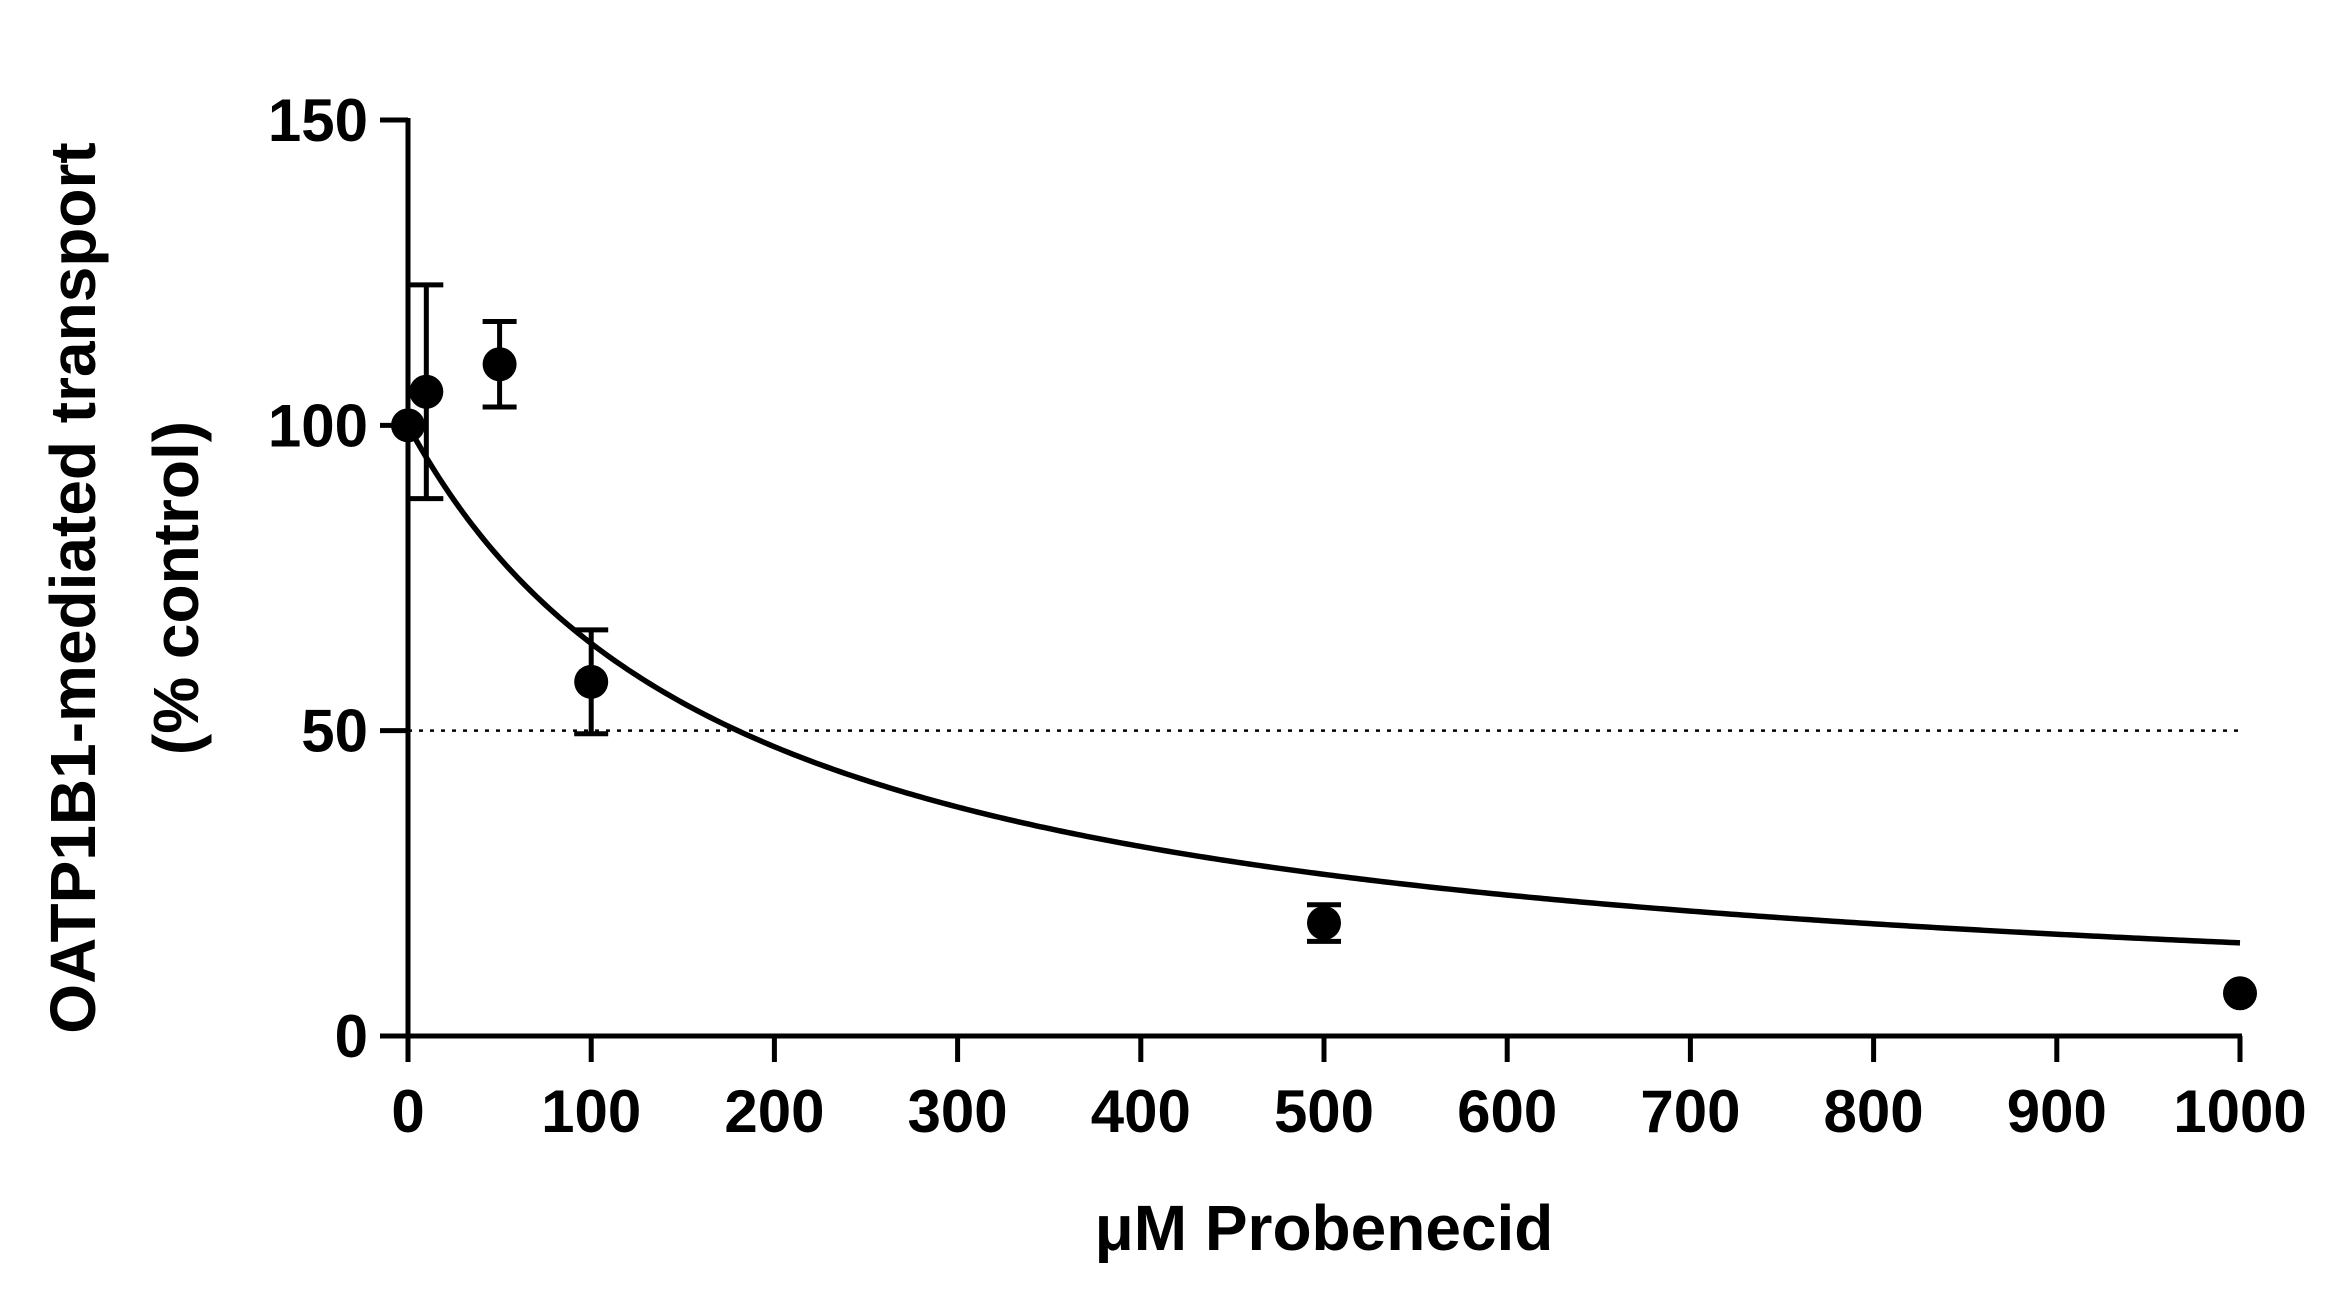  I want to click on x-ticks: 0 100 200 300 400 500 600 700 800 900 1000, so click(1349, 1090).